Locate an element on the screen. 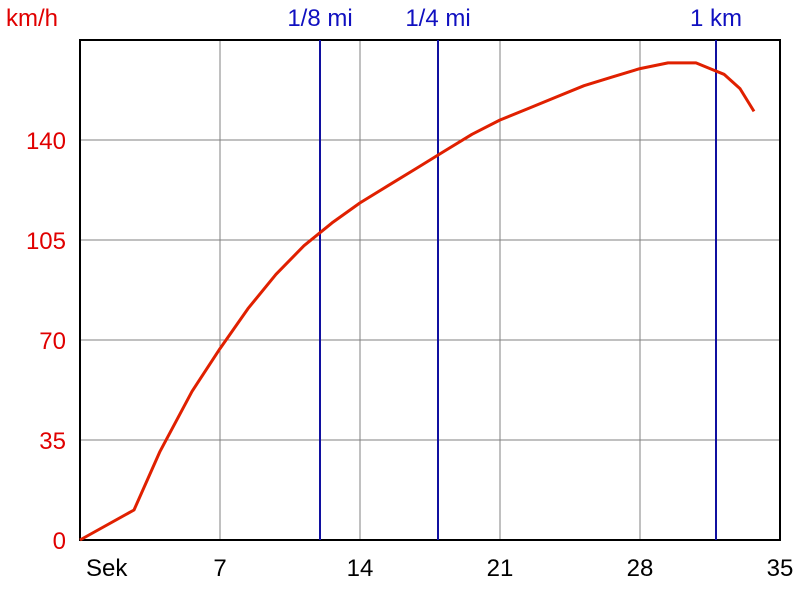 The image size is (800, 600). x-tick-label-4: 35 is located at coordinates (780, 568).